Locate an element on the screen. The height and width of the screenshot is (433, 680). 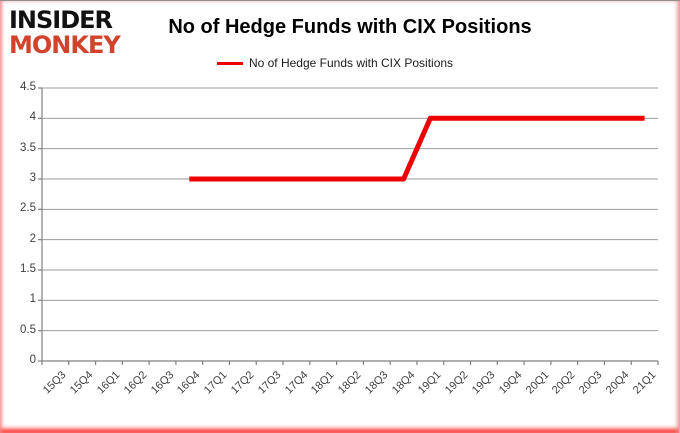
legend-label: No of Hedge Funds with CIX Positions is located at coordinates (351, 63).